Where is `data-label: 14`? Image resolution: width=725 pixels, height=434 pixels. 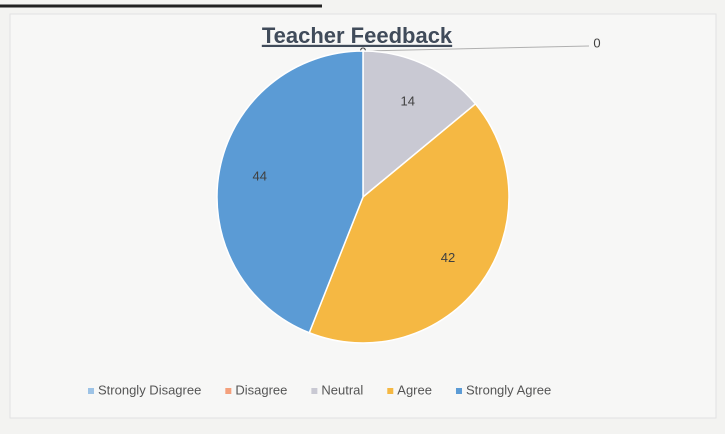
data-label: 14 is located at coordinates (408, 100).